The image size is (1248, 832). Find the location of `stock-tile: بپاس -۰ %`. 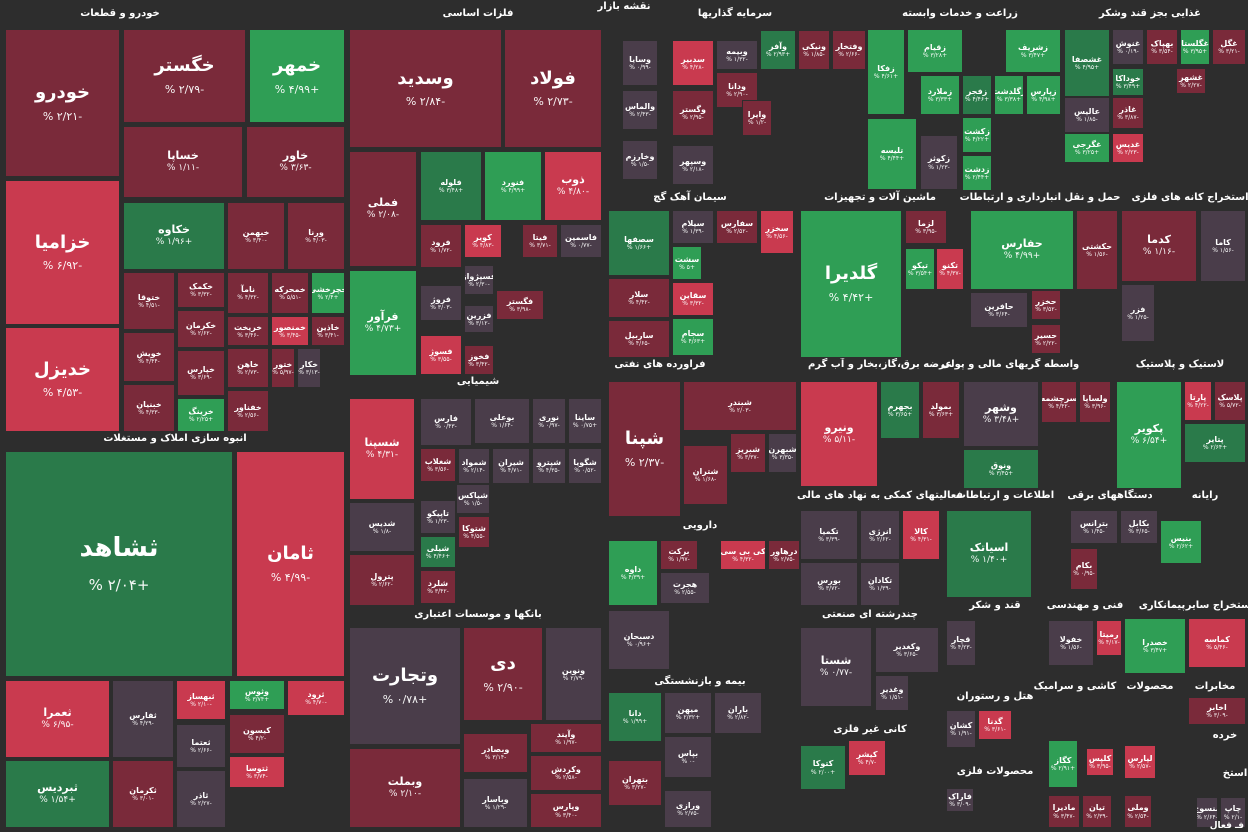

stock-tile: بپاس -۰ % is located at coordinates (688, 757).